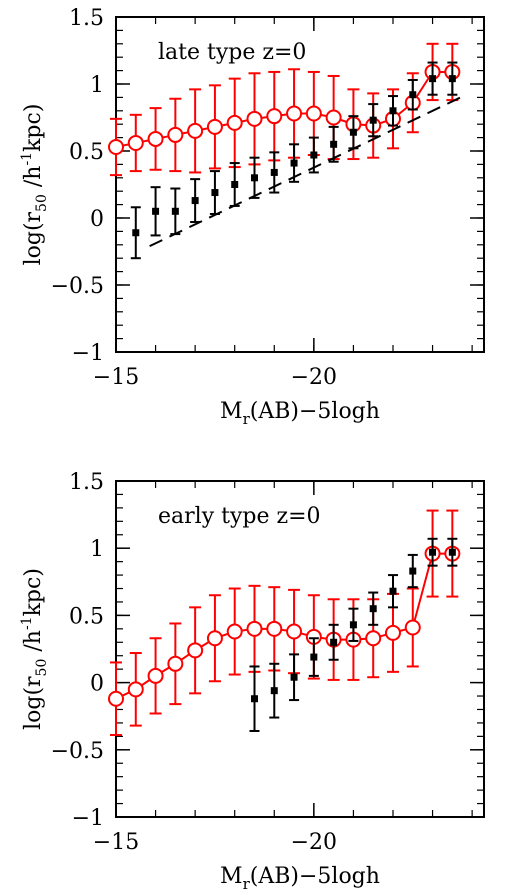 This screenshot has height=893, width=508. What do you see at coordinates (239, 516) in the screenshot?
I see `panel-annotation: early type z=0` at bounding box center [239, 516].